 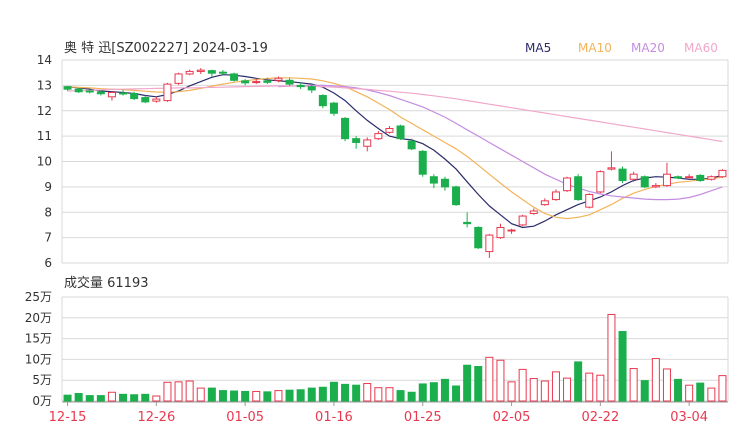 What do you see at coordinates (38, 318) in the screenshot?
I see `volume-tick-label: 20万` at bounding box center [38, 318].